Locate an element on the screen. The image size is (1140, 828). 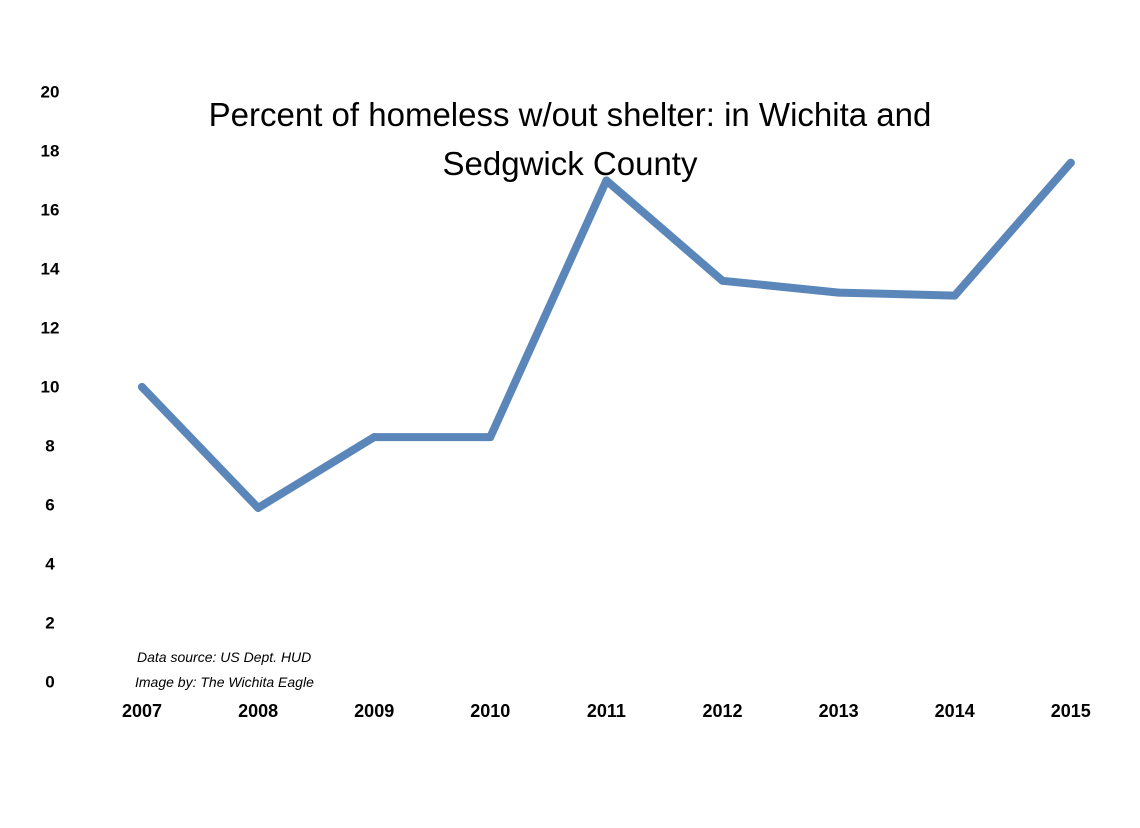
chart-title-line-2: Sedgwick County is located at coordinates (570, 163).